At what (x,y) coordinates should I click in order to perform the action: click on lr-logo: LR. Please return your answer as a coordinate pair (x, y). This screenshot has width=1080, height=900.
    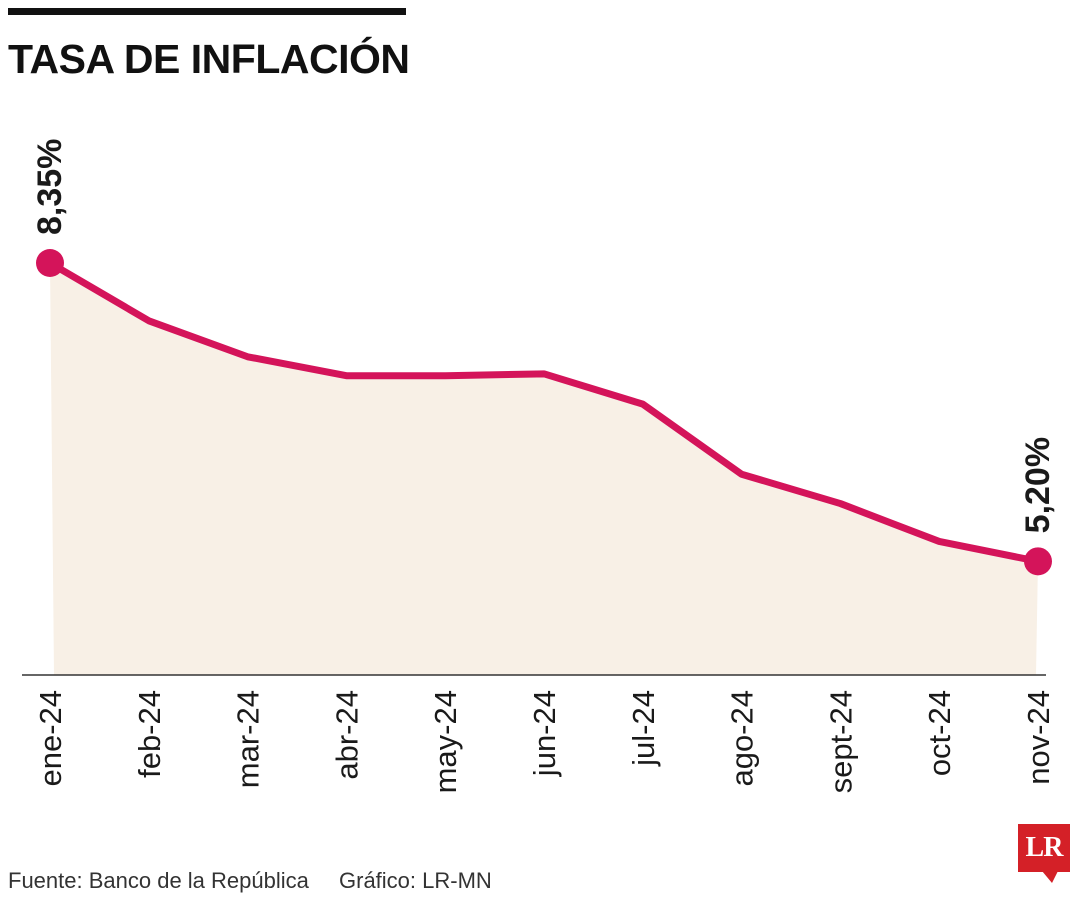
    Looking at the image, I should click on (1044, 853).